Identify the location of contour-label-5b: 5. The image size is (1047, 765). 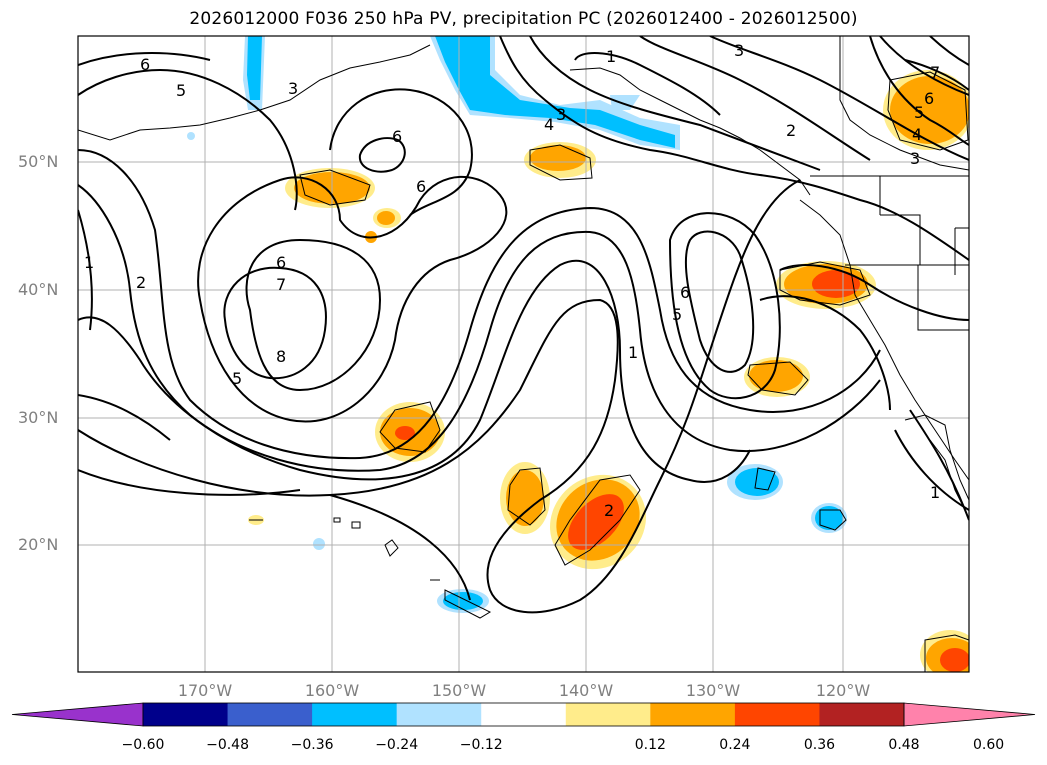
(237, 378).